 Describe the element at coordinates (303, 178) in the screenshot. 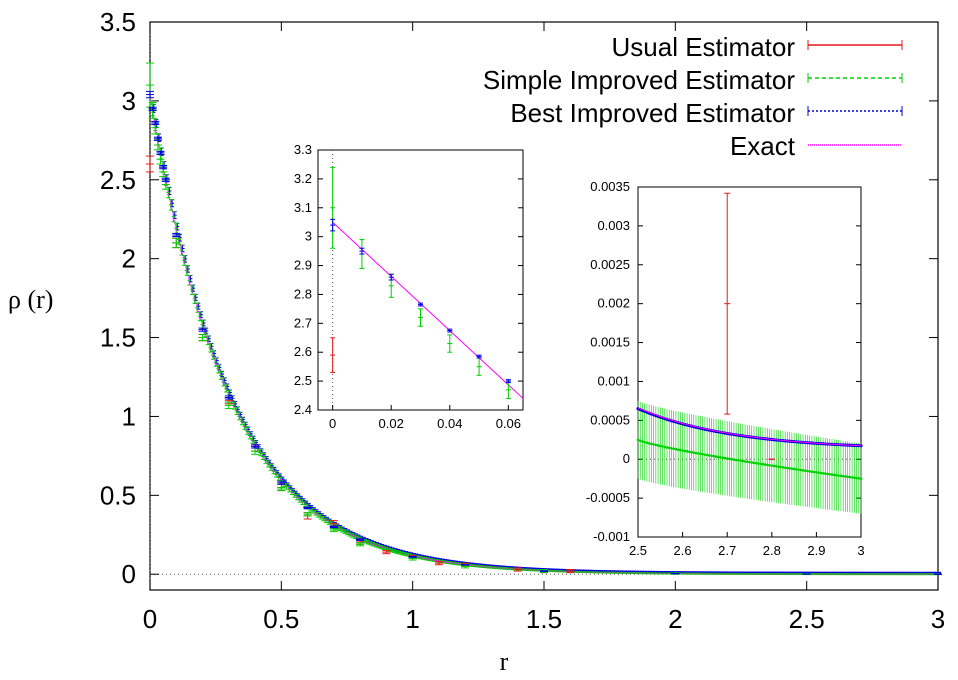

I see `inset-center-y-tick-label: 3.2` at that location.